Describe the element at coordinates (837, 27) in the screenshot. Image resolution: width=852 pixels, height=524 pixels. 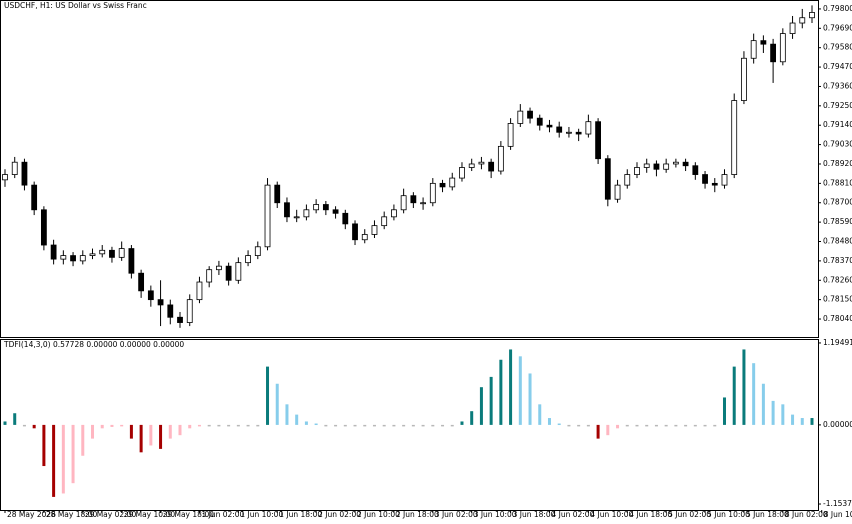
I see `y-tick-label: 0.79690` at that location.